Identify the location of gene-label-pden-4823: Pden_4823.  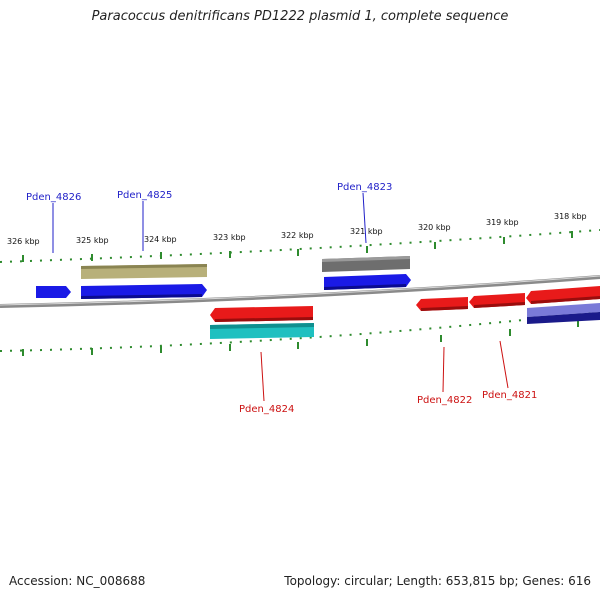
(364, 187).